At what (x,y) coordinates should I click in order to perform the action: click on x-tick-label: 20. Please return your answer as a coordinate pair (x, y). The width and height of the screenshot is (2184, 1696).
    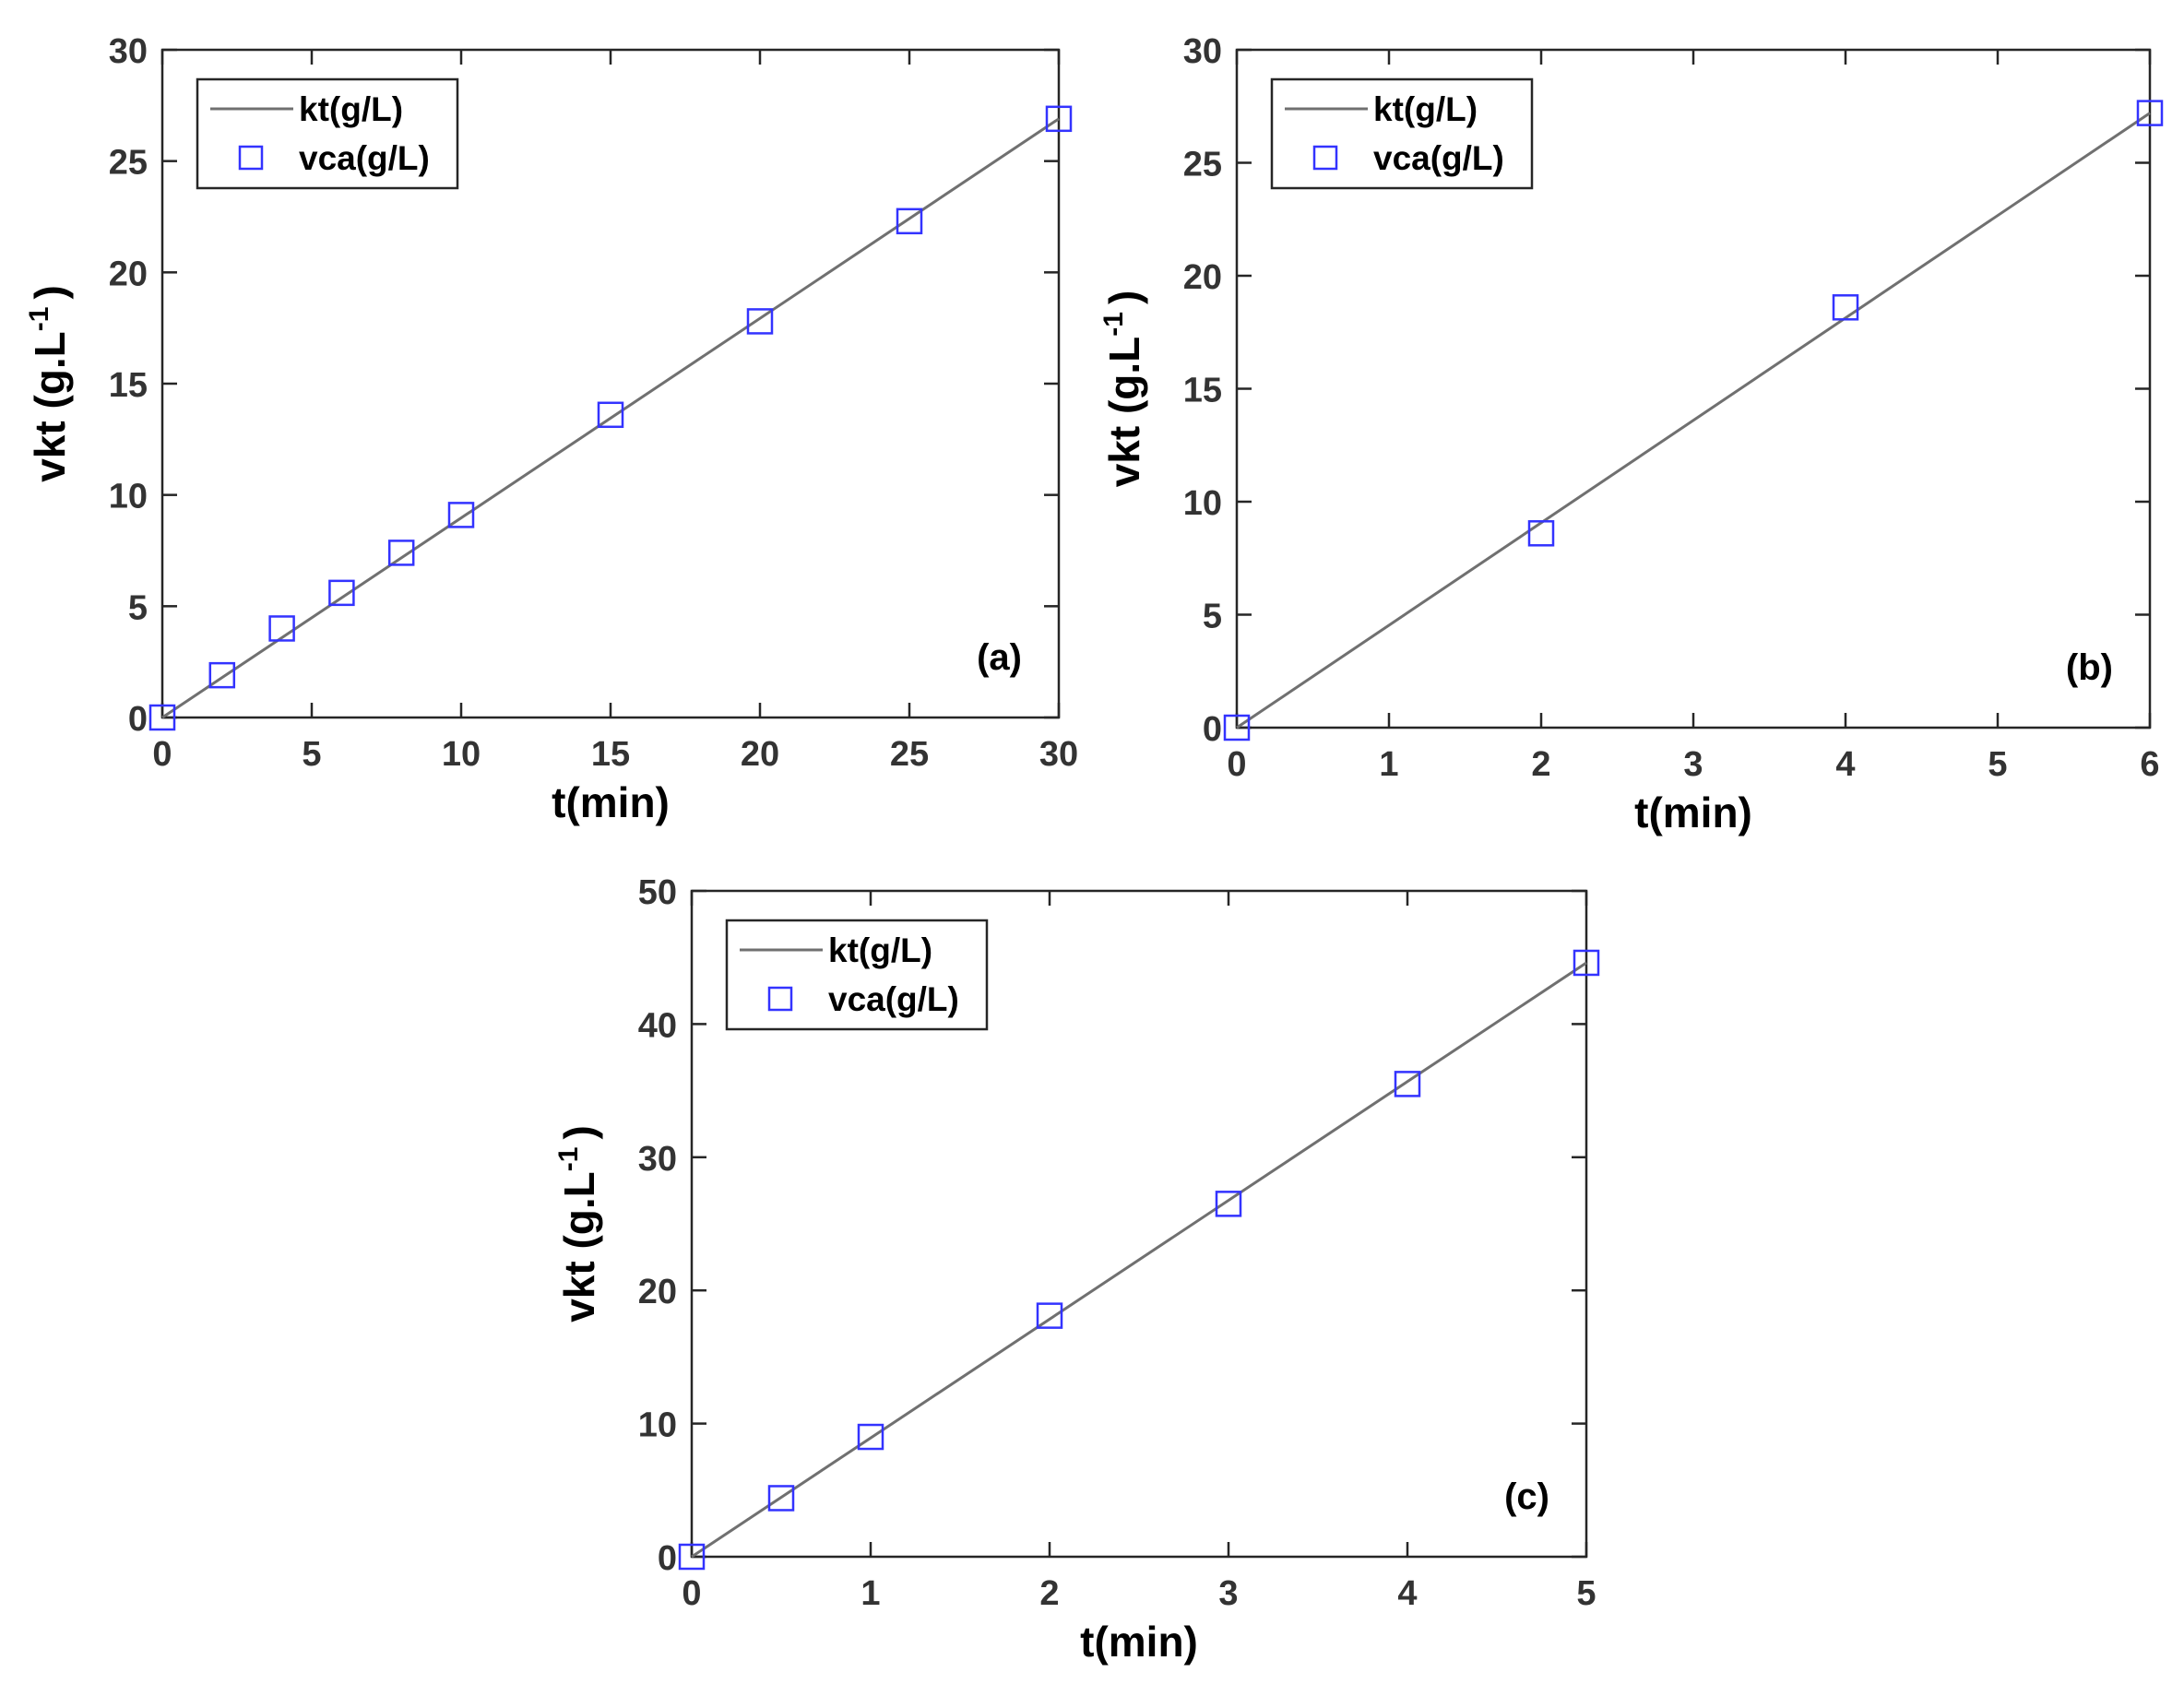
    Looking at the image, I should click on (760, 754).